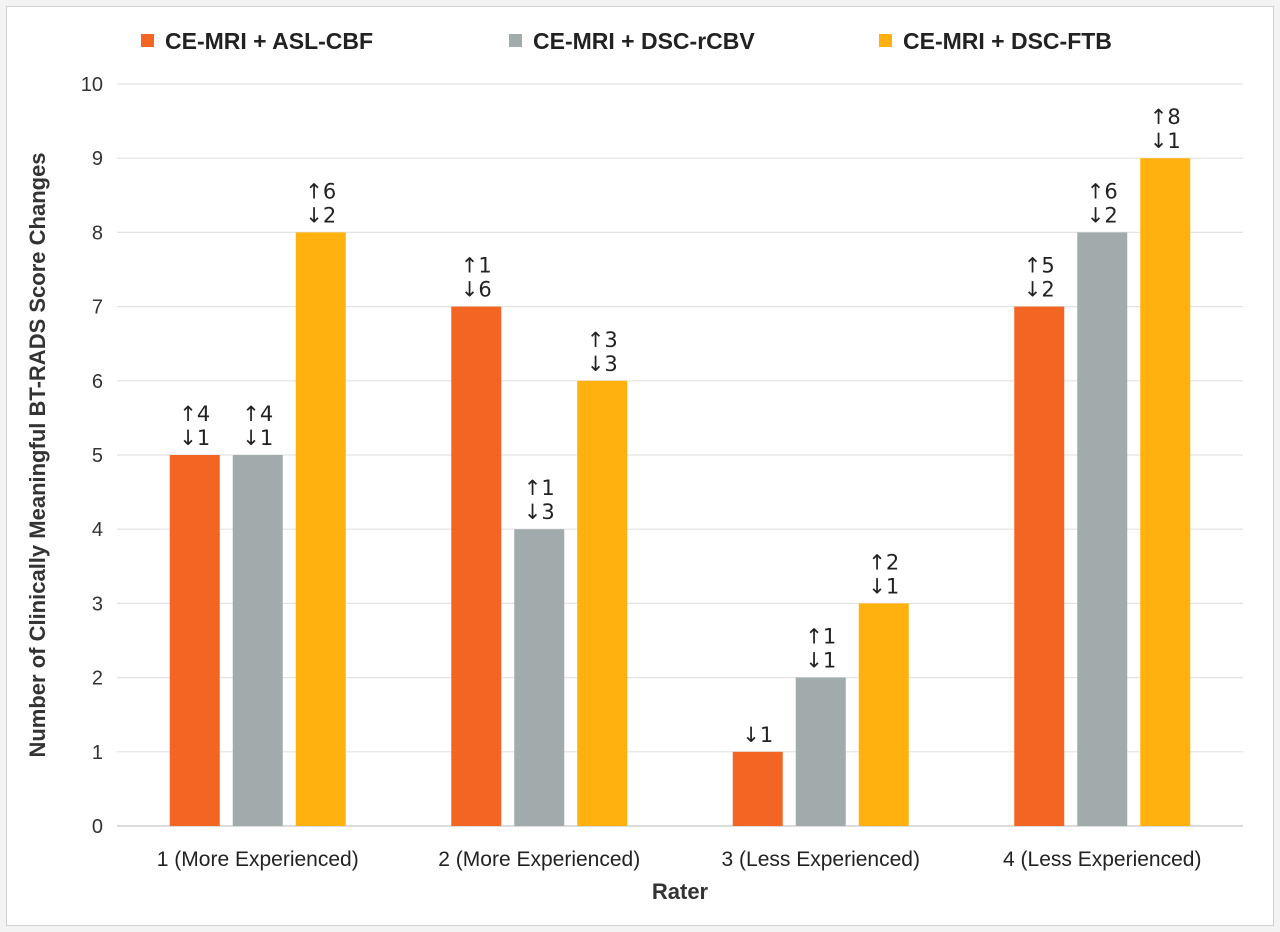 The height and width of the screenshot is (932, 1280). I want to click on x-tick-label: 4 (Less Experienced), so click(1102, 859).